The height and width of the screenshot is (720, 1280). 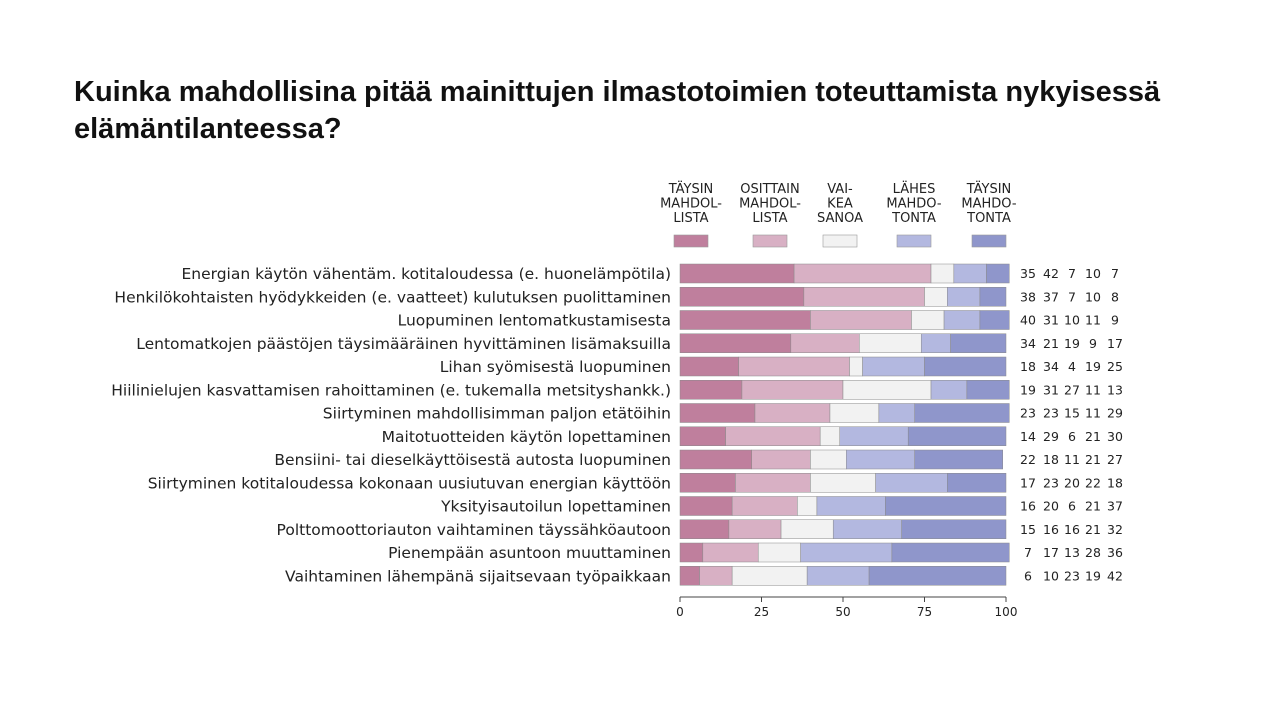 I want to click on data-label: 15, so click(x=1028, y=529).